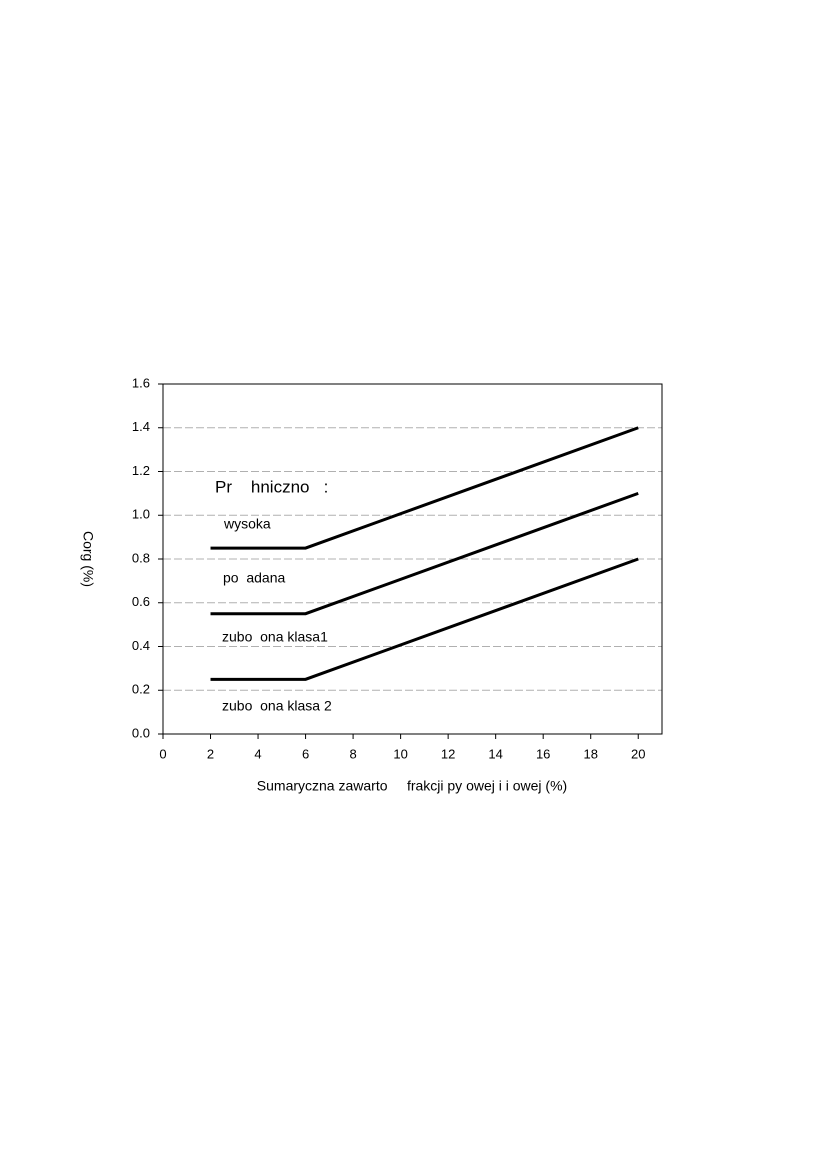 This screenshot has height=1169, width=826. What do you see at coordinates (141, 645) in the screenshot?
I see `y-tick-label: 0.4` at bounding box center [141, 645].